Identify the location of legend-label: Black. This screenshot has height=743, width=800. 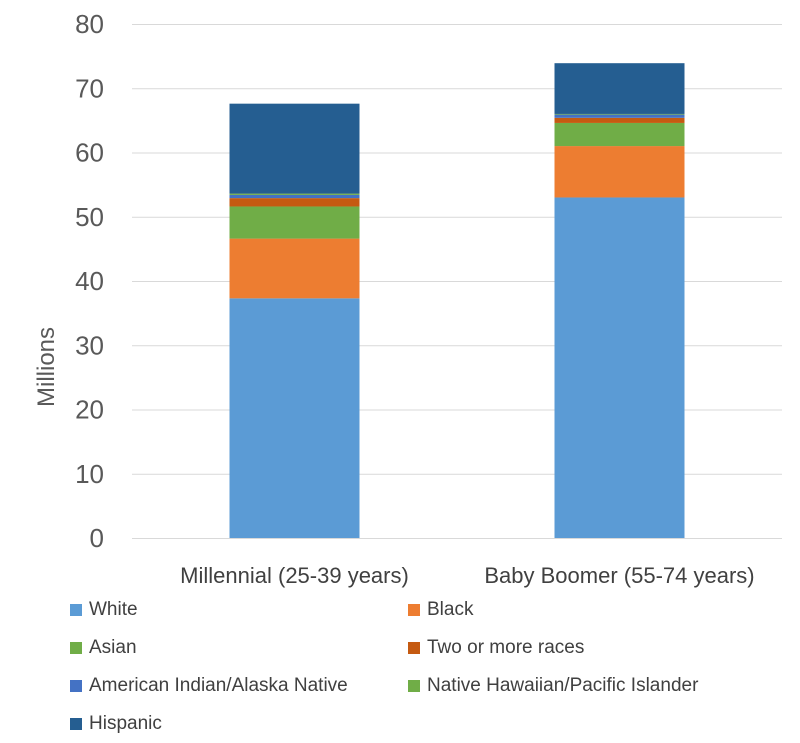
(450, 609).